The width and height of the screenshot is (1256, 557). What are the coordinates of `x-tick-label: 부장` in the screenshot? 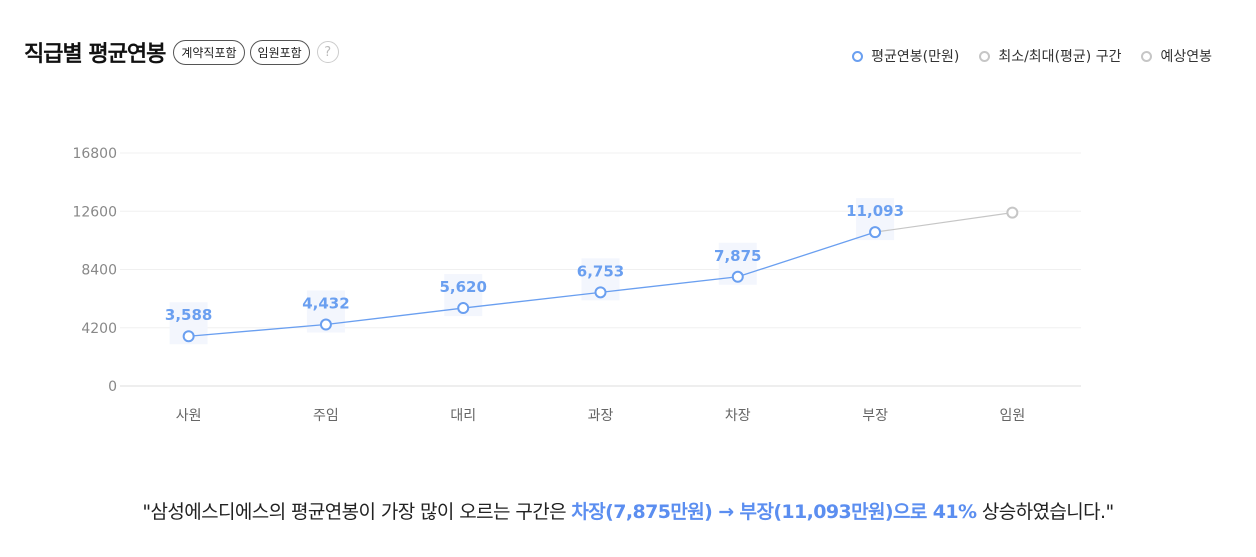 It's located at (875, 416).